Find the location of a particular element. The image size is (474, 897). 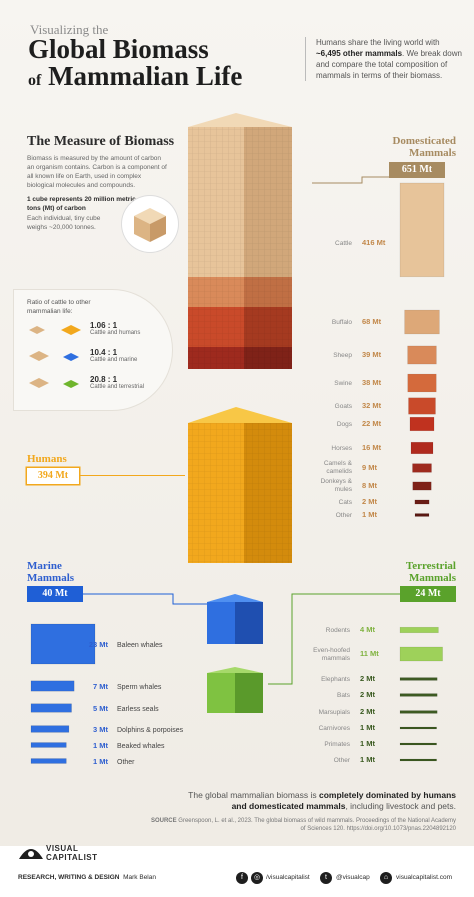

facebook-icon: f is located at coordinates (242, 878).